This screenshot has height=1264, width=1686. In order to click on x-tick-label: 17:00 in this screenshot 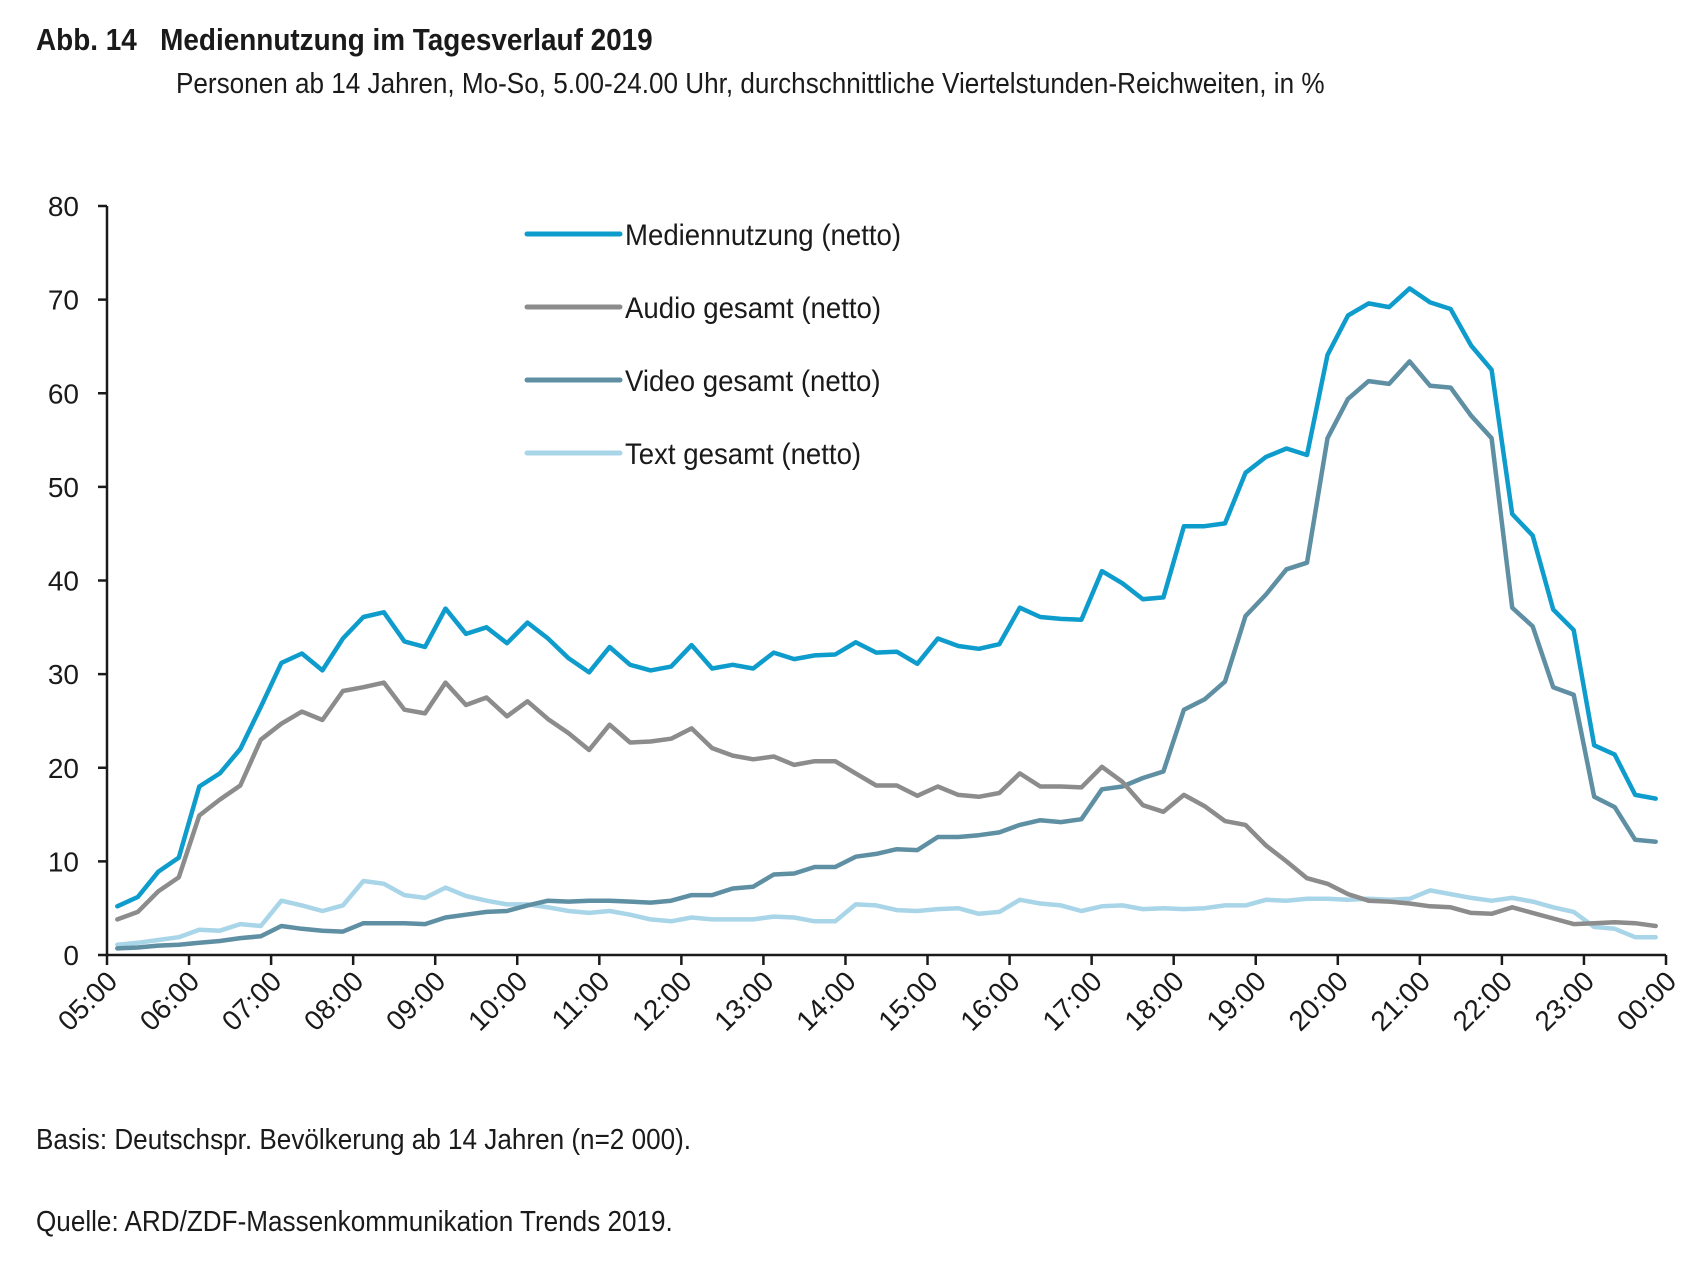, I will do `click(1071, 1000)`.